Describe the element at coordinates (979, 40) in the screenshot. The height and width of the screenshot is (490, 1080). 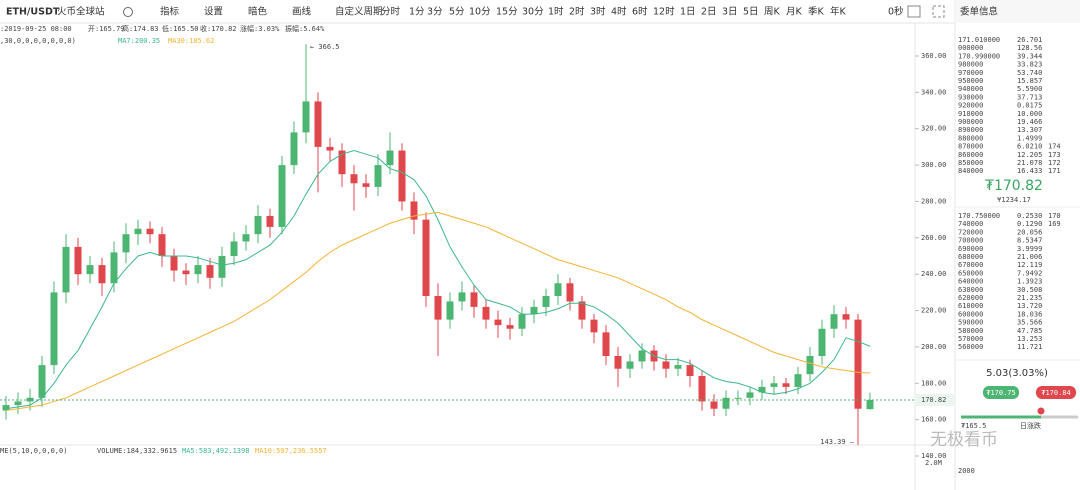
I see `order-cell: 171.010000` at that location.